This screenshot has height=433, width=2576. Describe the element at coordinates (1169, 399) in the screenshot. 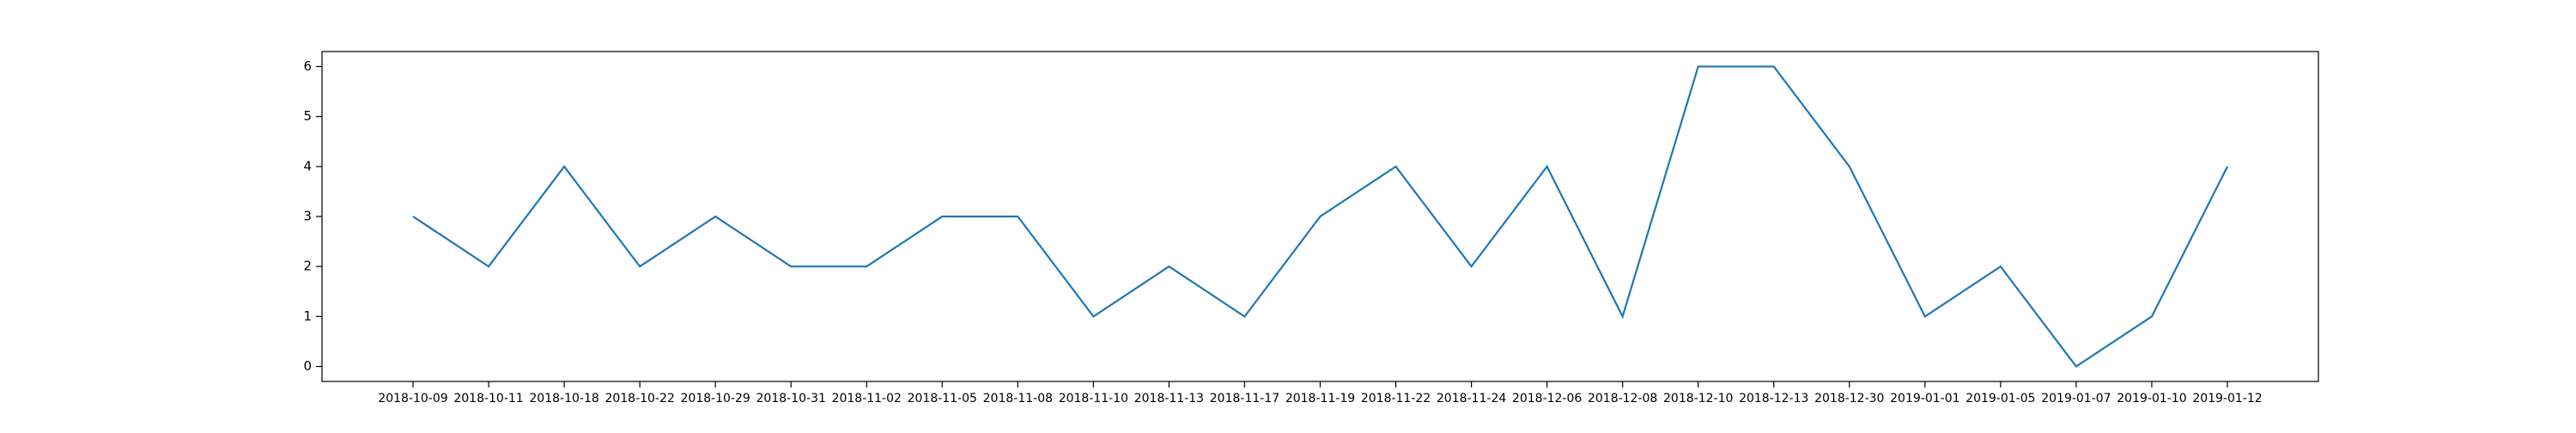

I see `x-tick-label: 2018-11-13` at that location.